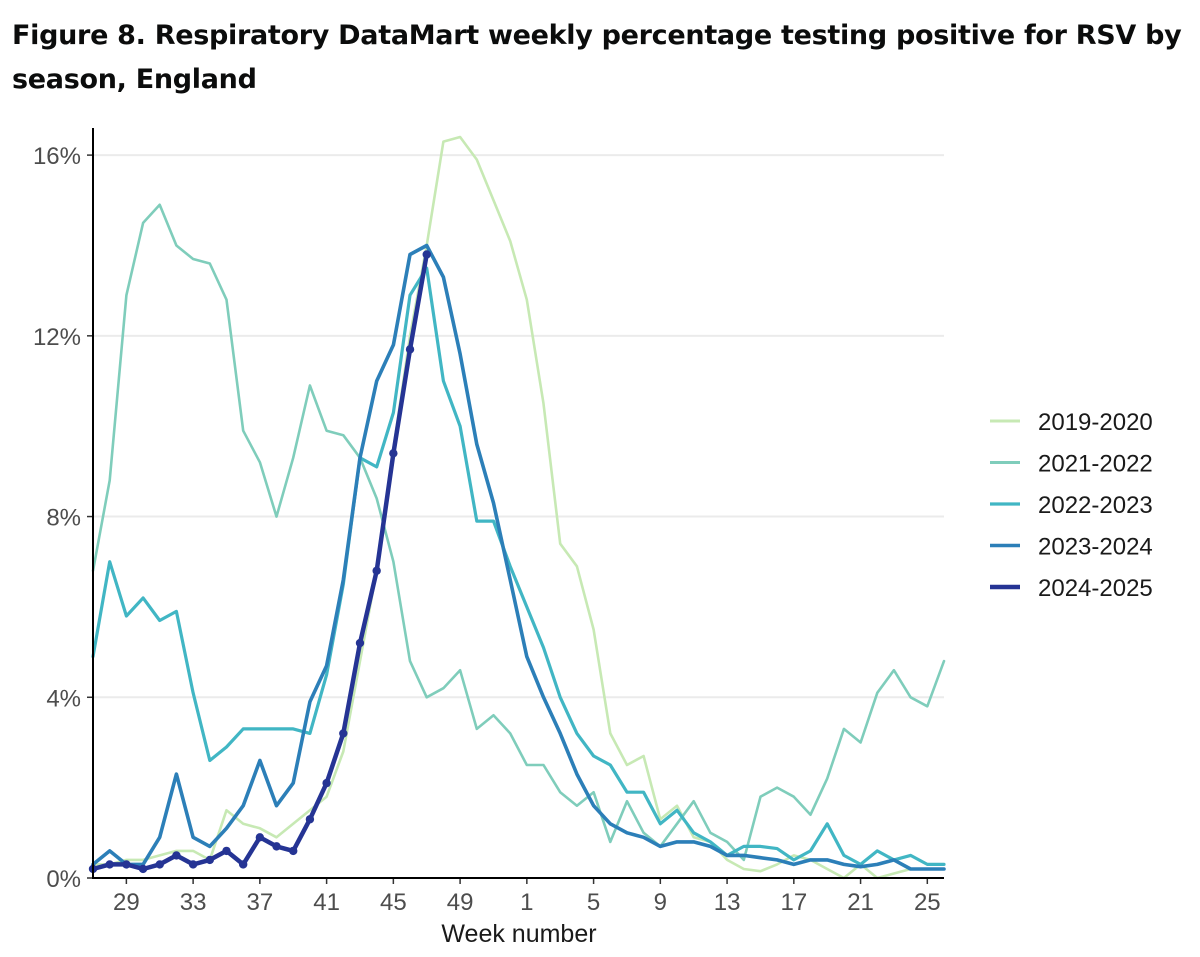 The image size is (1200, 957). I want to click on legend-label-2021-2022: 2021-2022, so click(1095, 464).